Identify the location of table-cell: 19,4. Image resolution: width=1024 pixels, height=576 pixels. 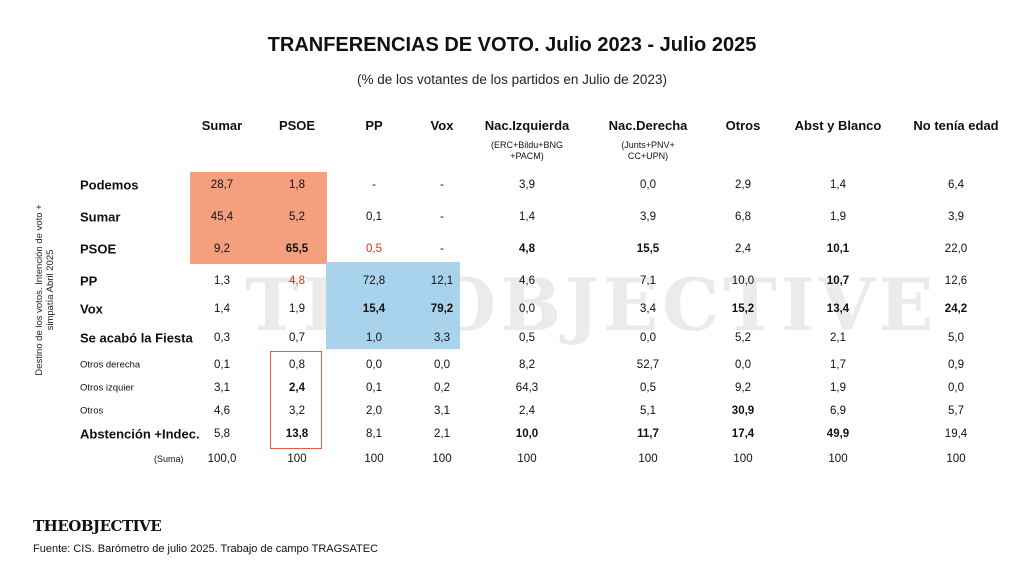
(956, 434).